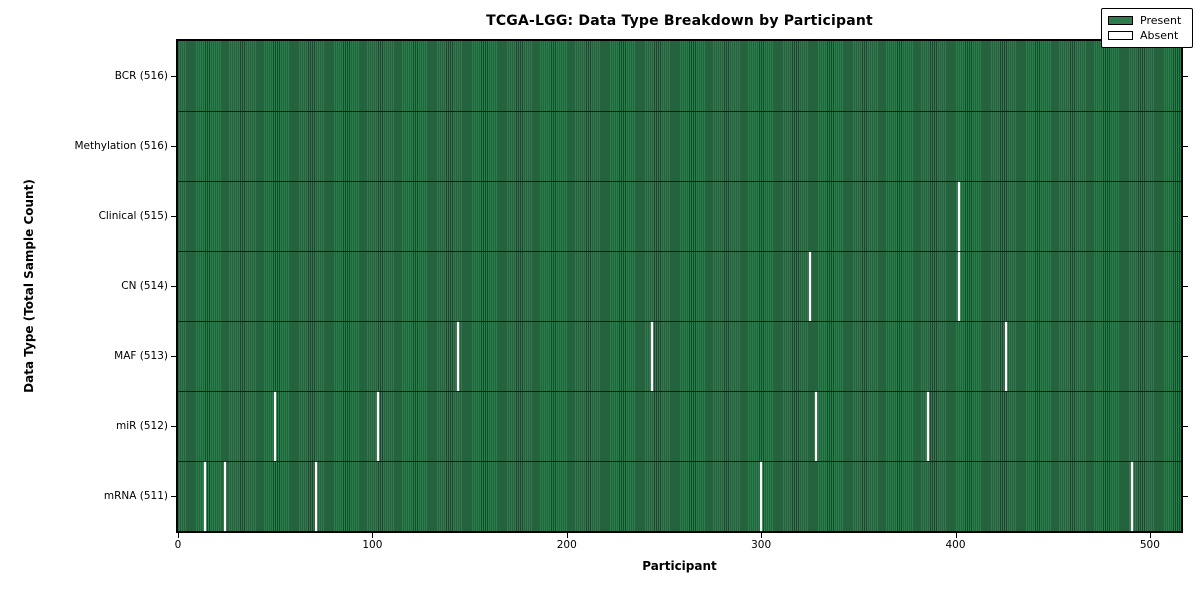 Image resolution: width=1200 pixels, height=600 pixels. Describe the element at coordinates (955, 545) in the screenshot. I see `x-tick-label: 400` at that location.